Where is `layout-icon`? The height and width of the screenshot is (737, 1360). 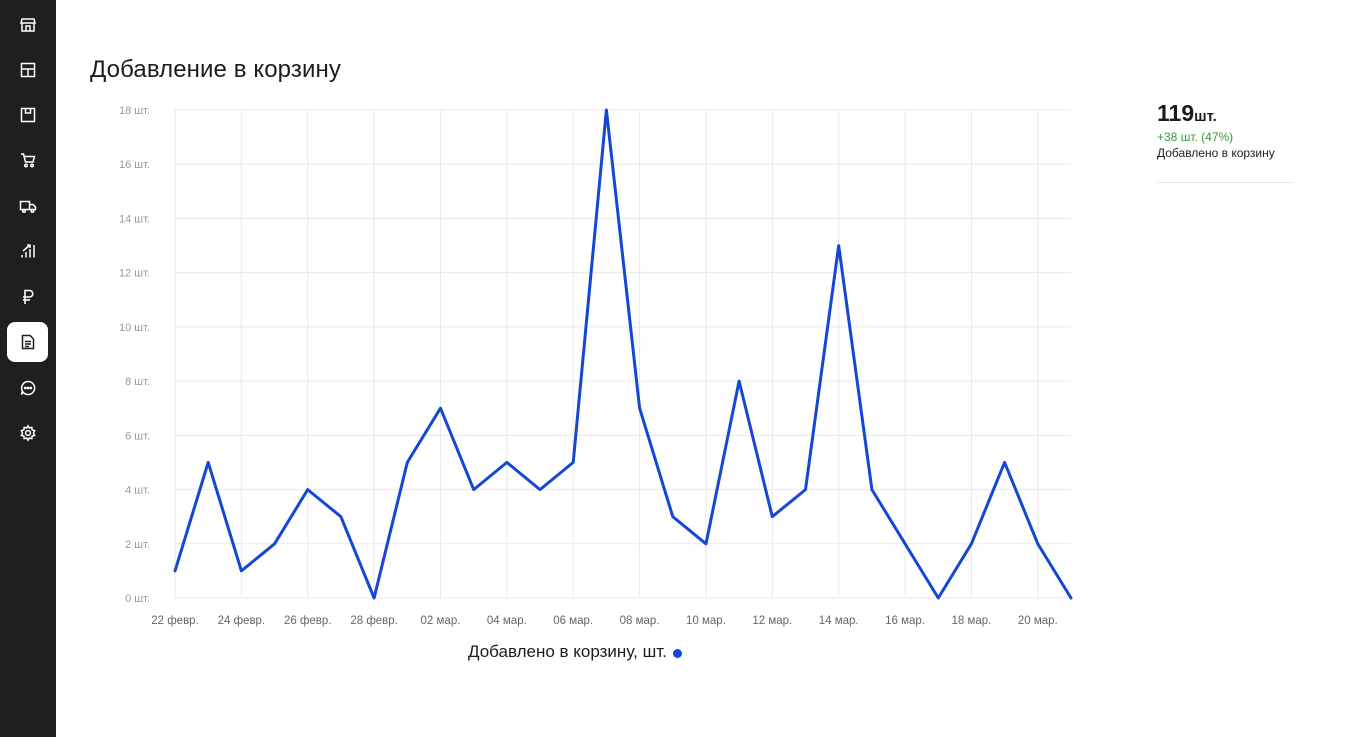
layout-icon is located at coordinates (27, 70).